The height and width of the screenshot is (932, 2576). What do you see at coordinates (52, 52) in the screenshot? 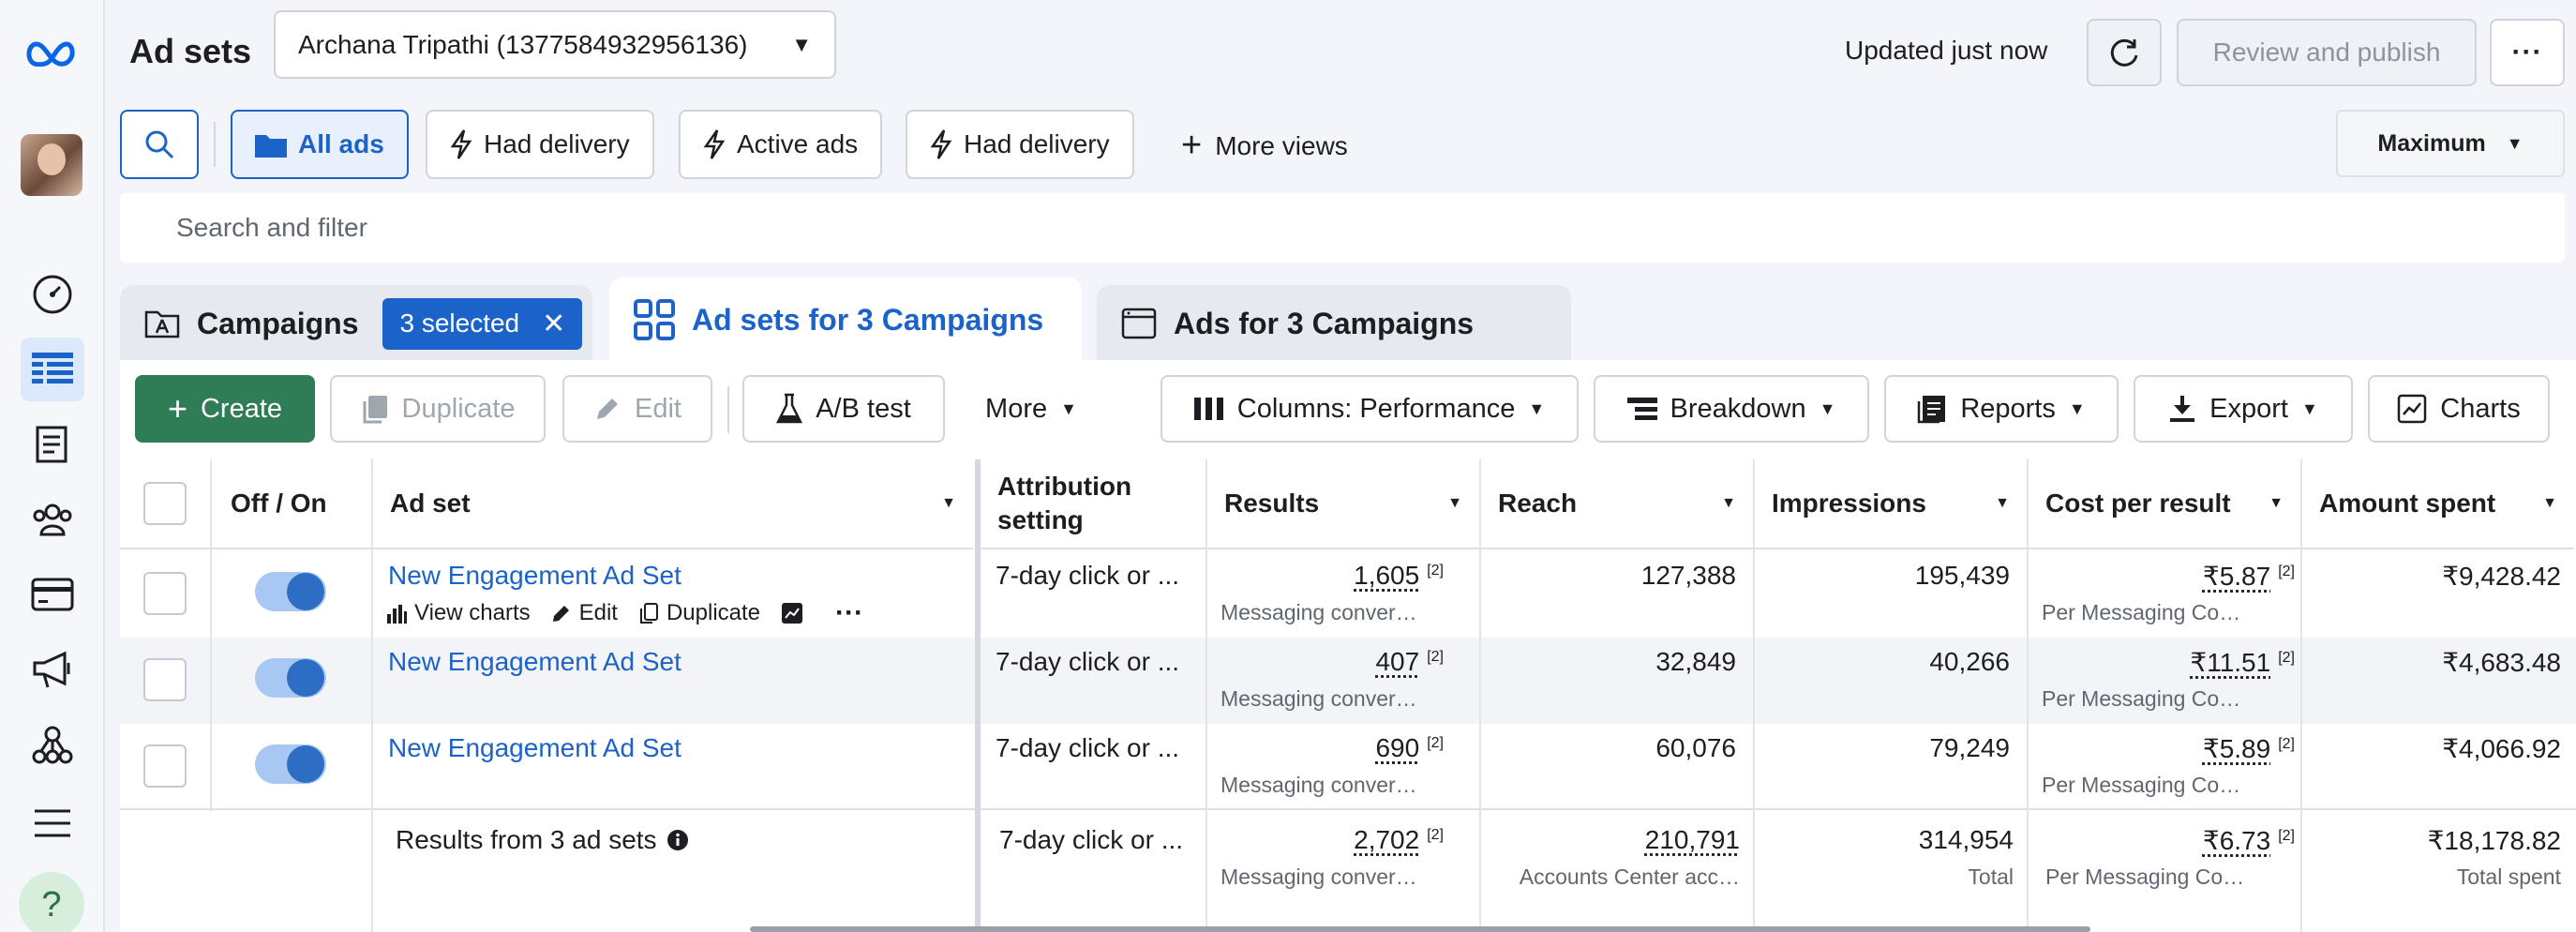
I see `meta-logo-icon` at bounding box center [52, 52].